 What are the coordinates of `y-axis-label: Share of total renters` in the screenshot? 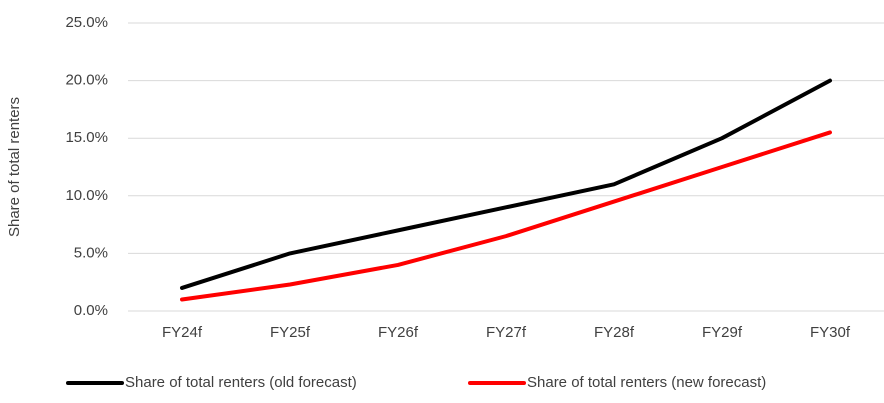 It's located at (14, 167).